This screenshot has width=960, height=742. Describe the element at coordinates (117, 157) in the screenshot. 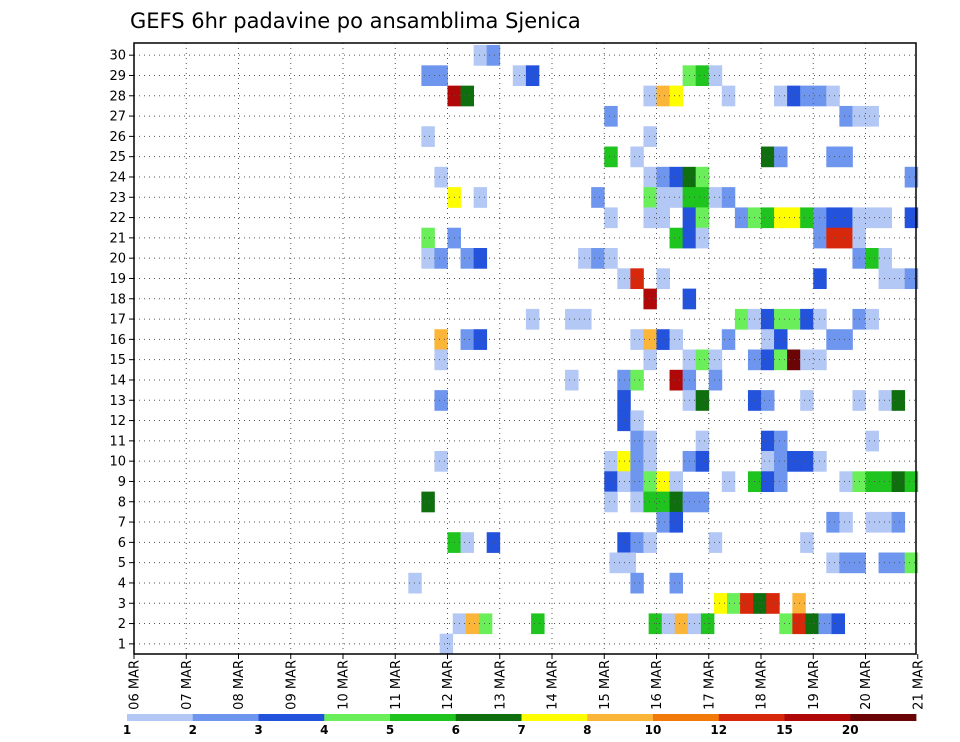

I see `y-tick-label: 25` at that location.